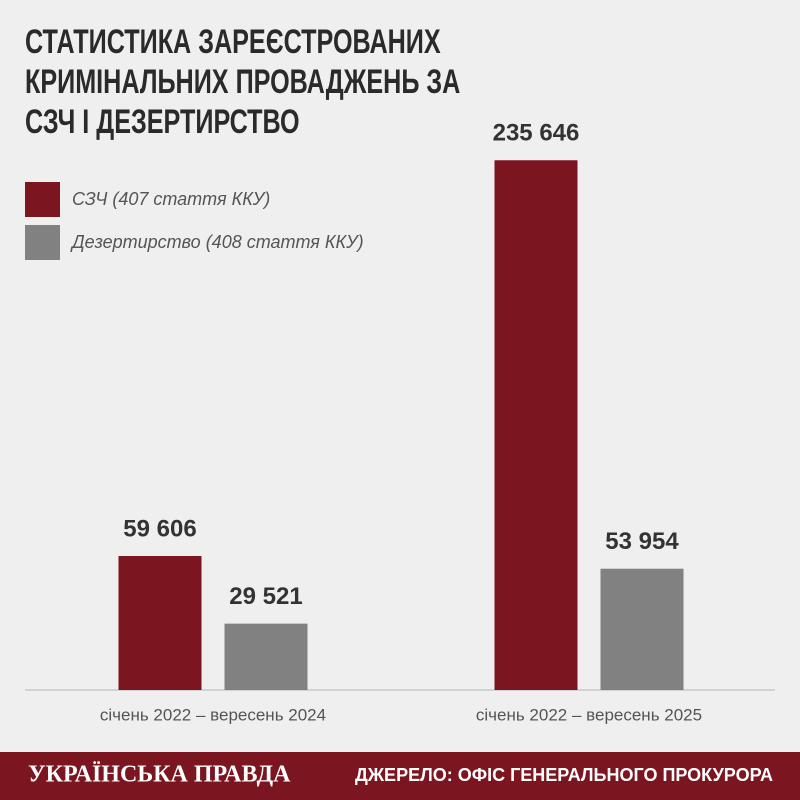 The height and width of the screenshot is (800, 800). I want to click on legend-label: СЗЧ (407 стаття ККУ), so click(171, 199).